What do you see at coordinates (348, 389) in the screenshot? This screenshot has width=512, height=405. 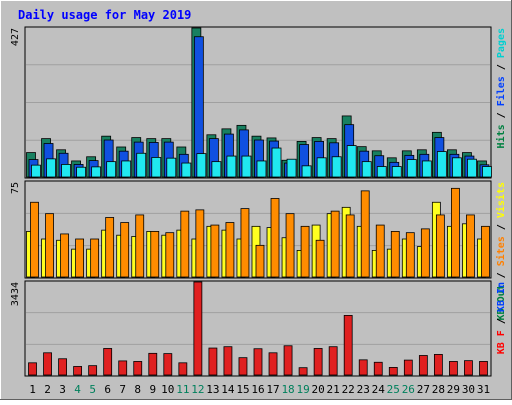 I see `day-label-22: 22` at bounding box center [348, 389].